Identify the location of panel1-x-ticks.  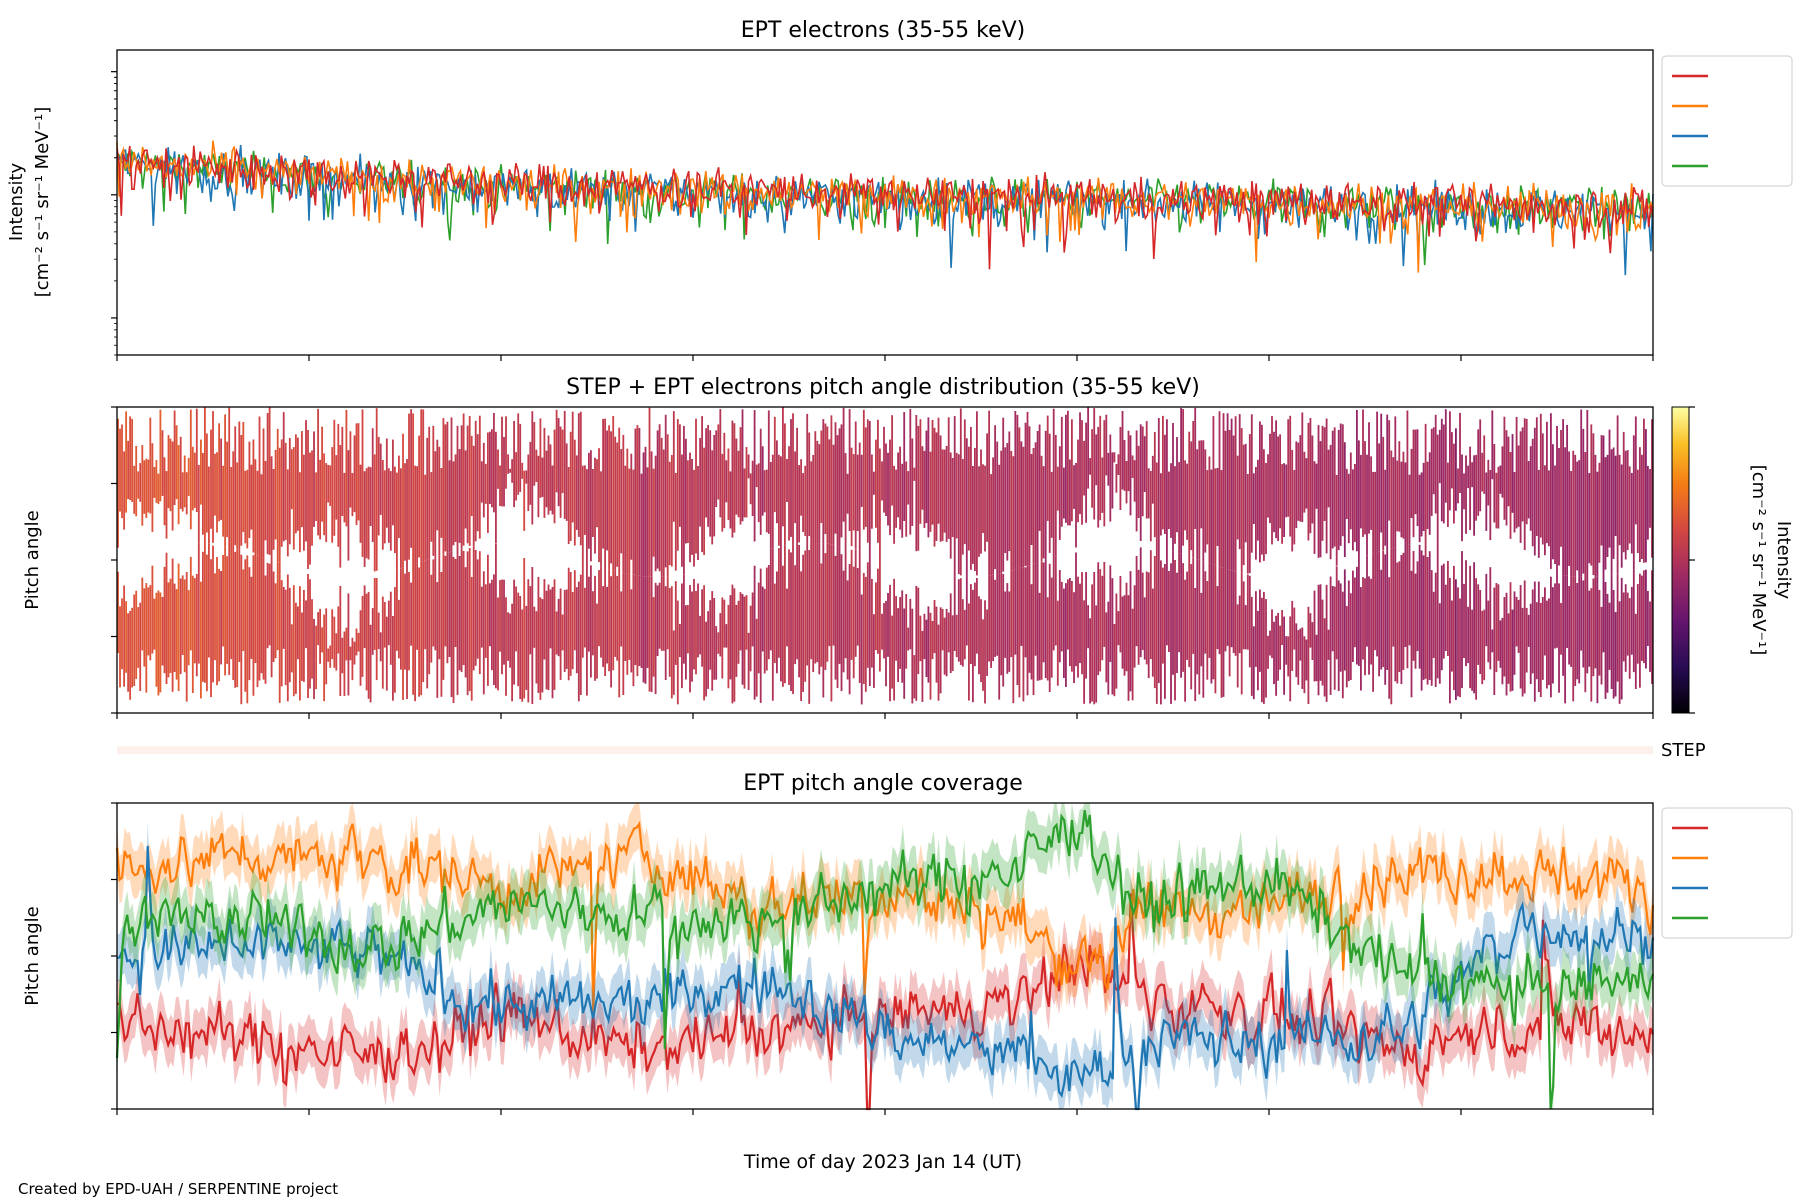
(885, 358).